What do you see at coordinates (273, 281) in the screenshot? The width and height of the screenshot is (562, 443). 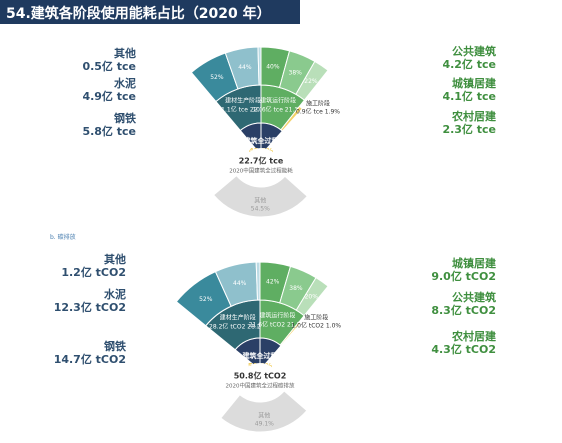 I see `chart-b-building-outer-pct-0: 42%` at bounding box center [273, 281].